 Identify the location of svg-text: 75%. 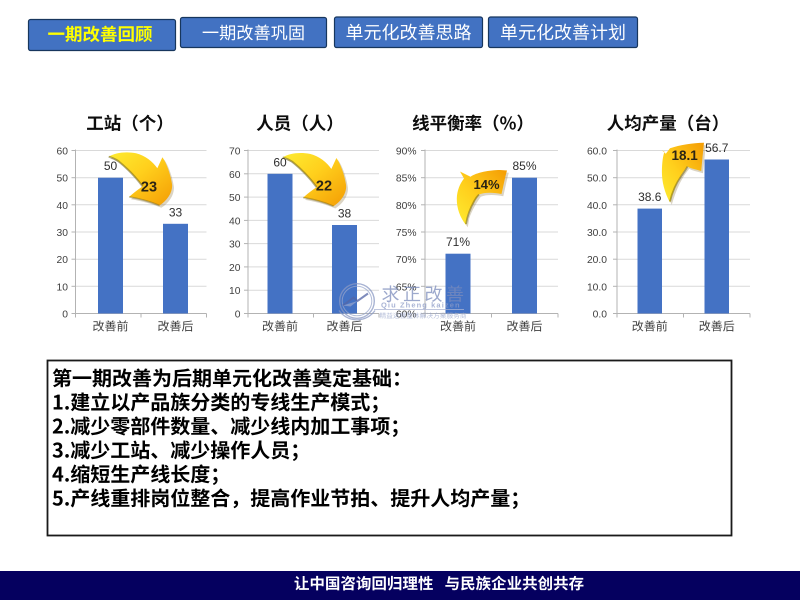
(406, 233).